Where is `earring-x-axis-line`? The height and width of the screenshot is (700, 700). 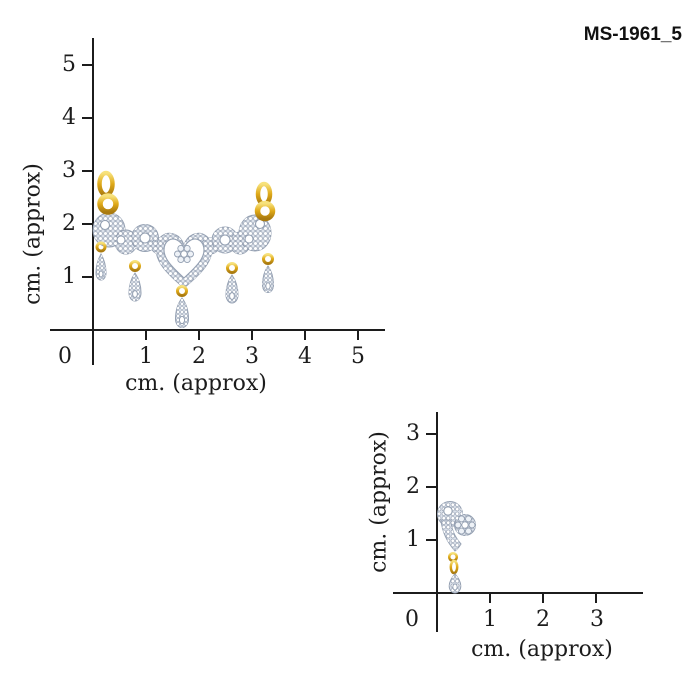 earring-x-axis-line is located at coordinates (518, 593).